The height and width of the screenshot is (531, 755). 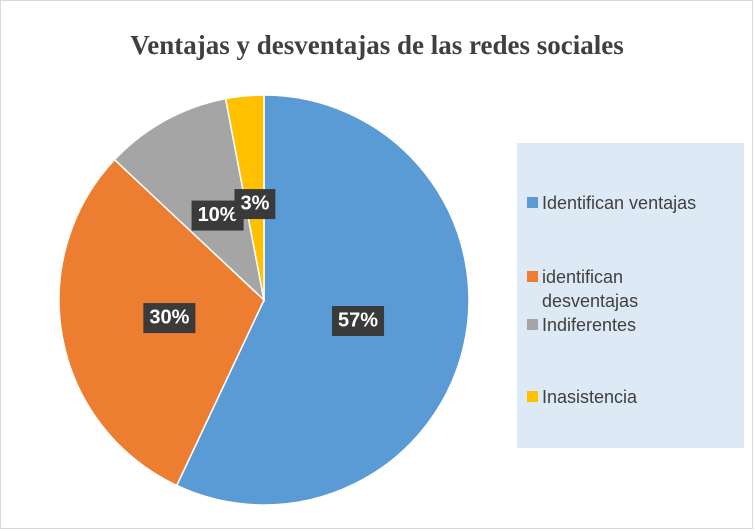 I want to click on data-label-text: 3%, so click(x=254, y=203).